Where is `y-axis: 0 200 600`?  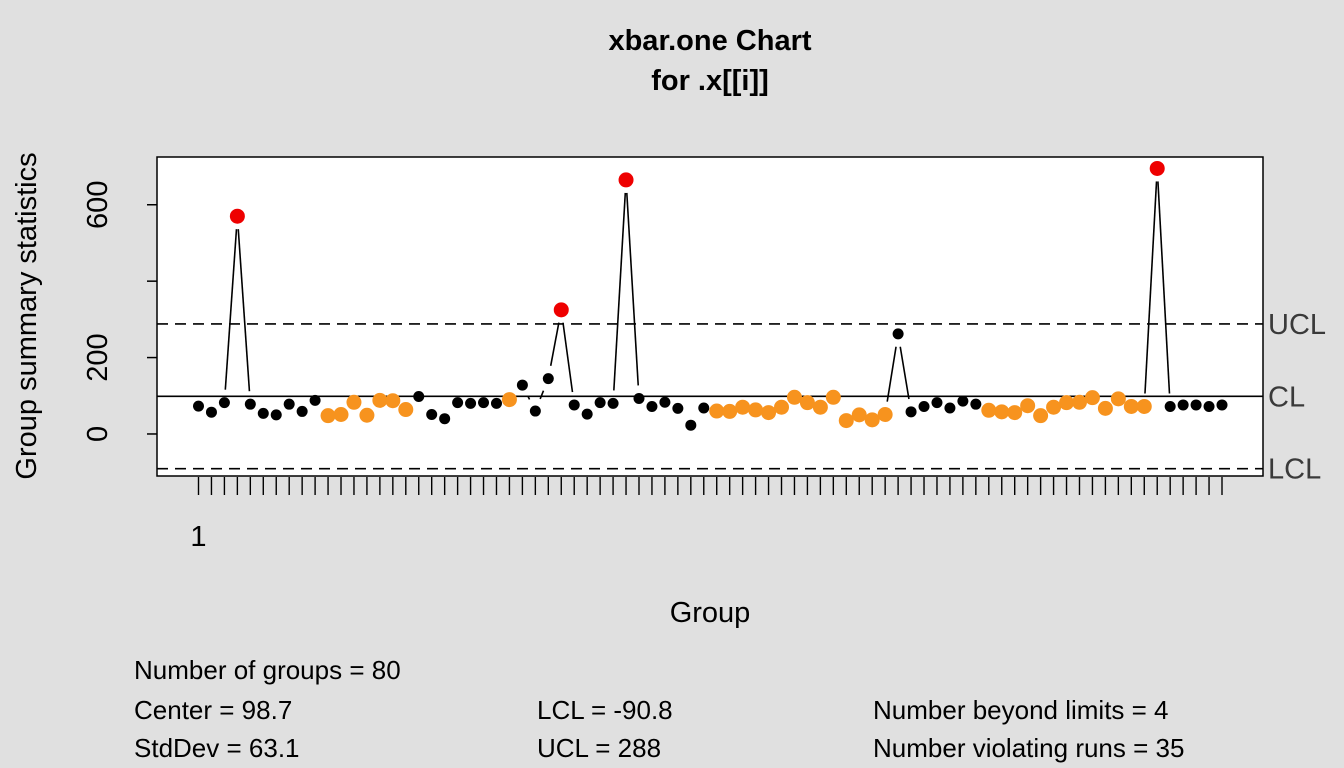
y-axis: 0 200 600 is located at coordinates (119, 311).